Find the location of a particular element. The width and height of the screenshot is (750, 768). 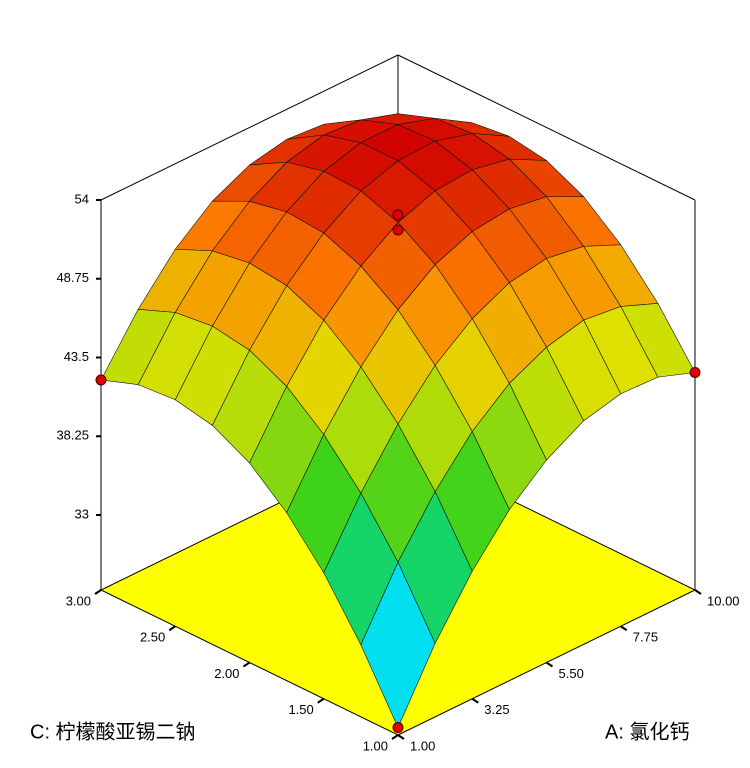

y-axis-title: C: 柠檬酸亚锡二钠 is located at coordinates (113, 731).